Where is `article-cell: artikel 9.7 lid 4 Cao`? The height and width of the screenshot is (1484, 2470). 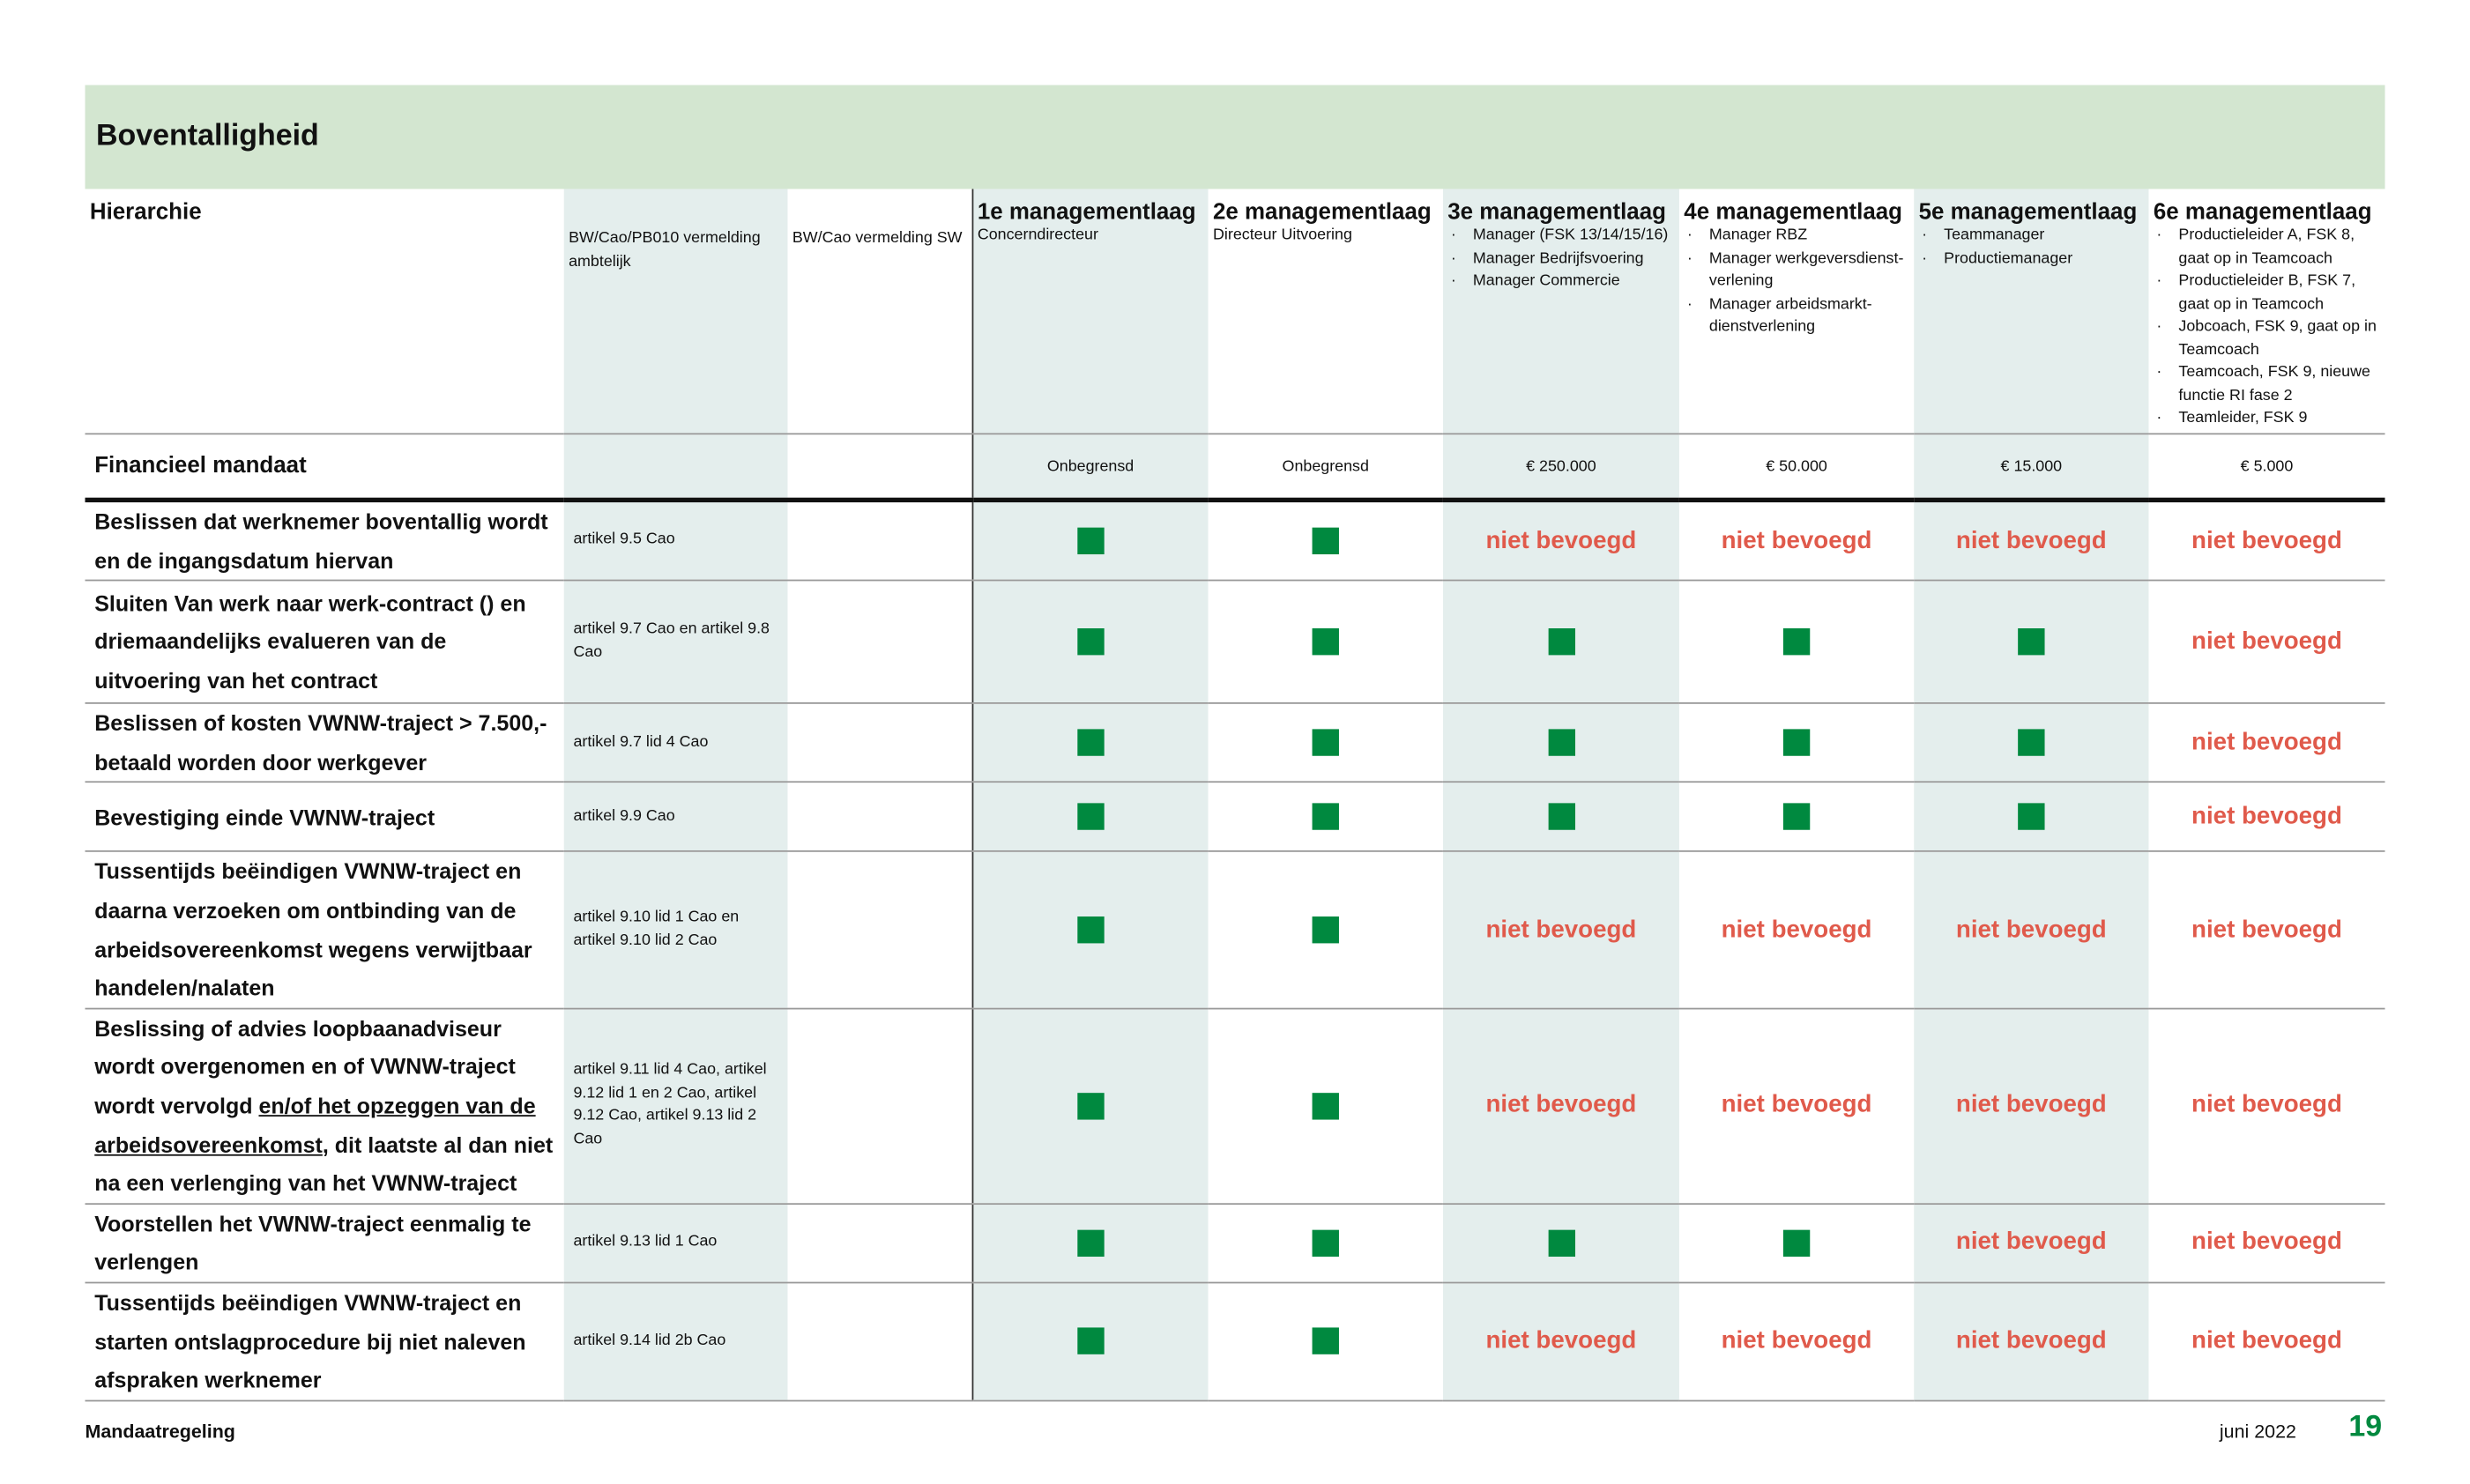
article-cell: artikel 9.7 lid 4 Cao is located at coordinates (675, 743).